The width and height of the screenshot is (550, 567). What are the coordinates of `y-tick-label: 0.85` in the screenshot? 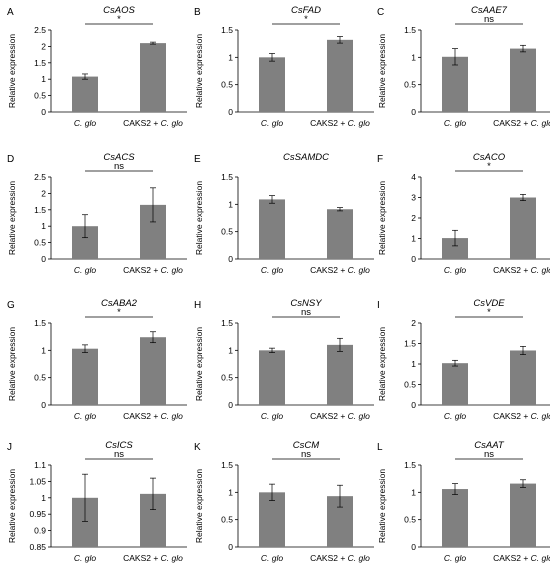 It's located at (37, 547).